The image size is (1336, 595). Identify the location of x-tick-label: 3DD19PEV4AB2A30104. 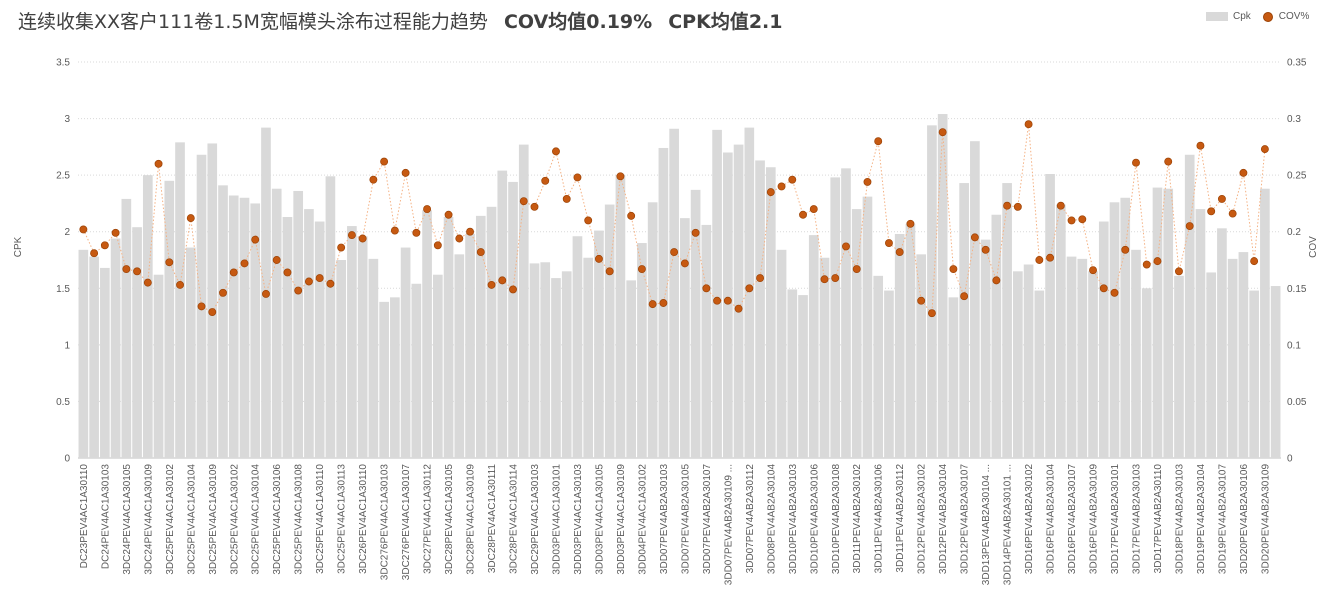
(1201, 519).